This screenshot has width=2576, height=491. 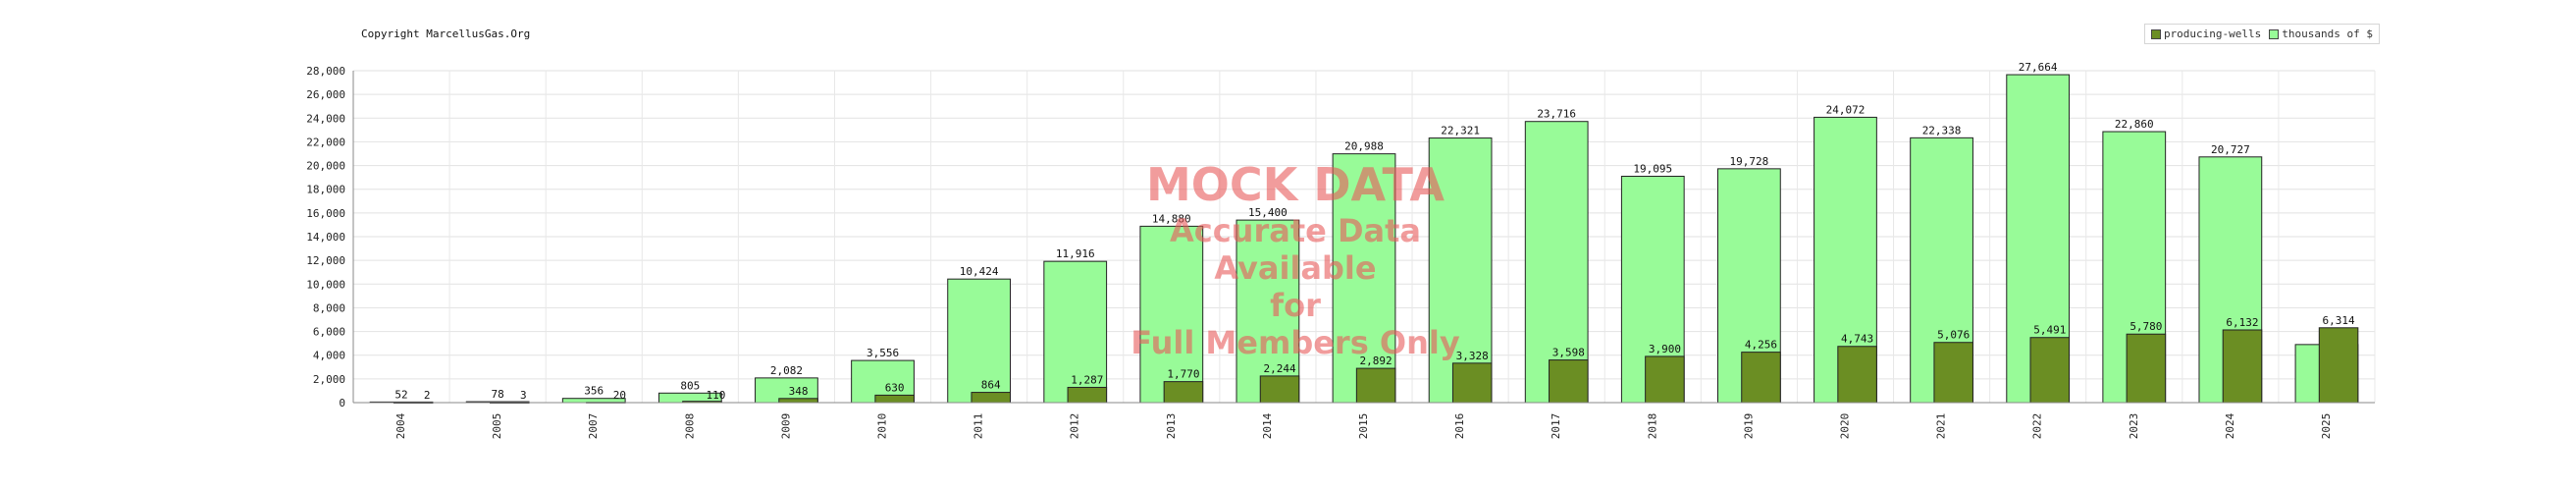 What do you see at coordinates (799, 391) in the screenshot?
I see `bar-value-label-producing-wells: 348` at bounding box center [799, 391].